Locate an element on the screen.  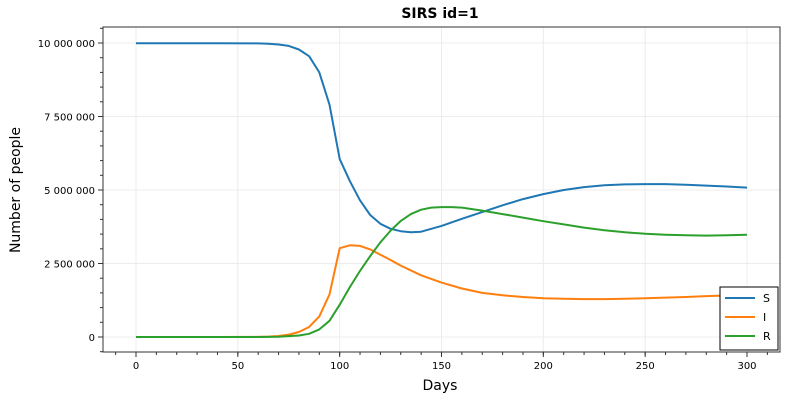
y-tick-label: 5 000 000 is located at coordinates (69, 191).